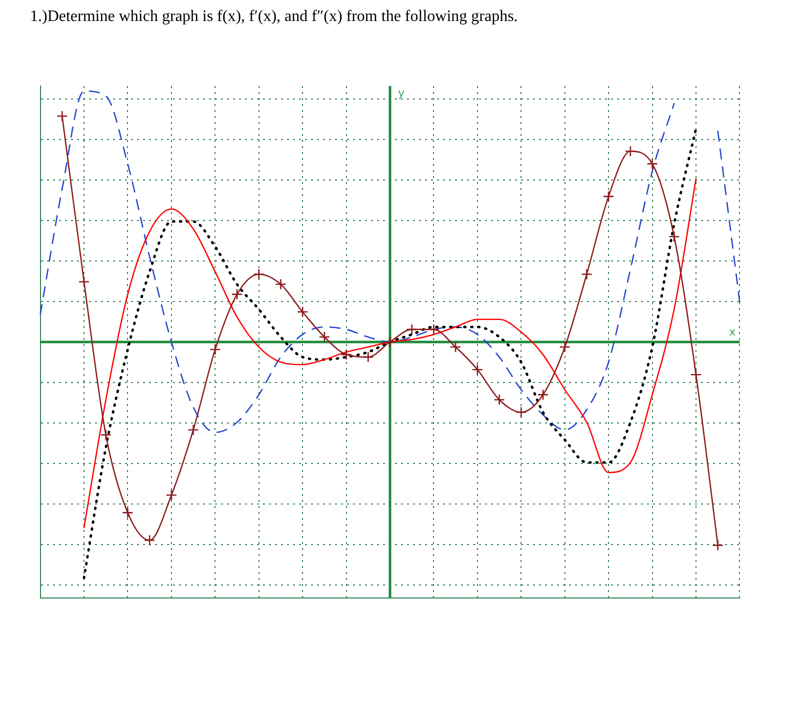  Describe the element at coordinates (401, 93) in the screenshot. I see `y-axis-title: y` at that location.